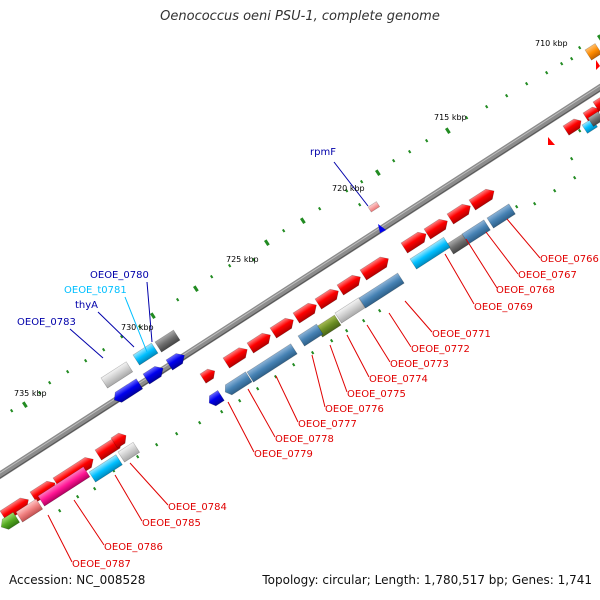 The image size is (600, 600). What do you see at coordinates (376, 394) in the screenshot?
I see `gene-label: OEOE_0775` at bounding box center [376, 394].